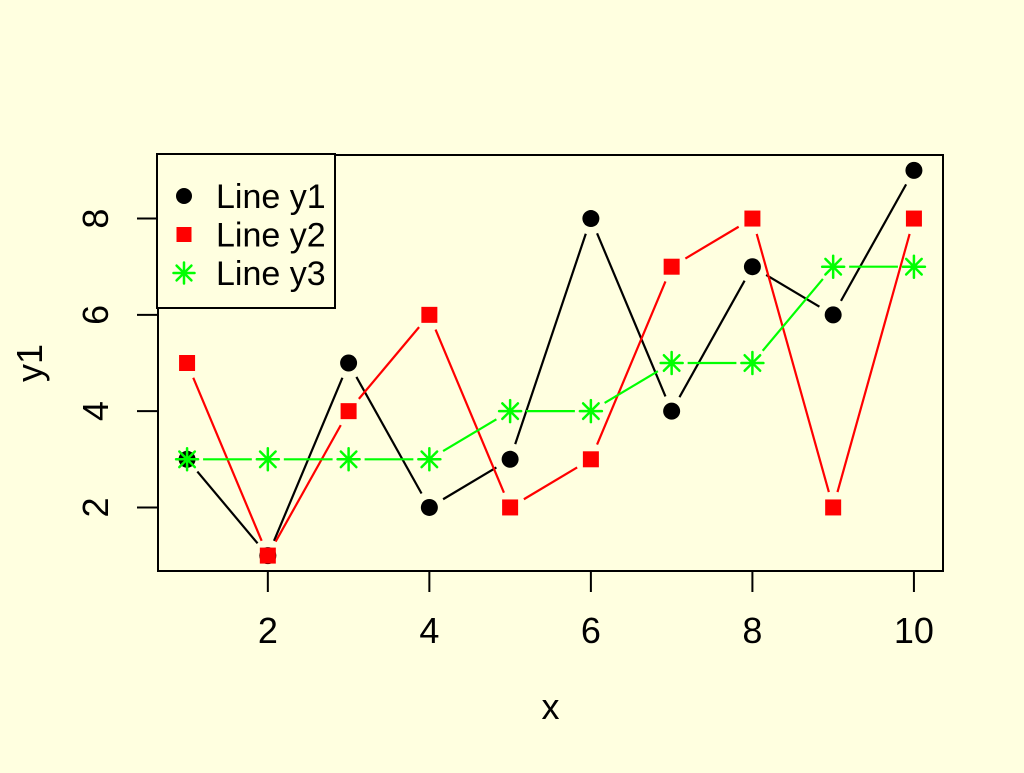 This screenshot has width=1024, height=773. What do you see at coordinates (271, 197) in the screenshot?
I see `legend-item-label: Line y1` at bounding box center [271, 197].